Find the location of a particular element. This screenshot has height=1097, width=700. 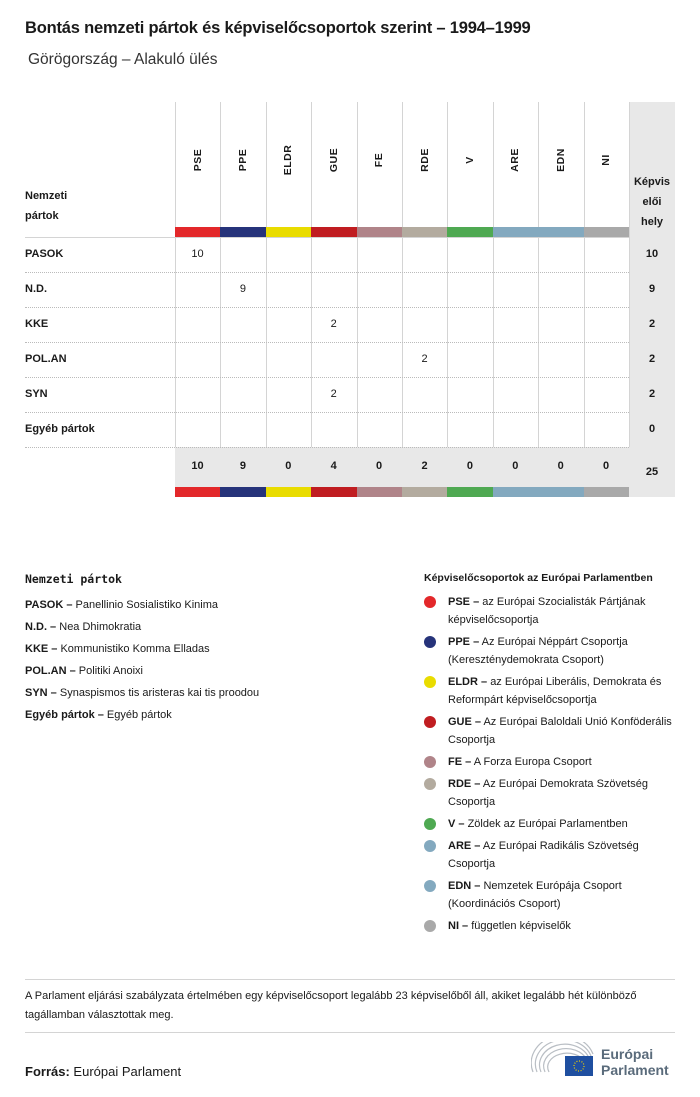

total-header-line: elői is located at coordinates (652, 202).